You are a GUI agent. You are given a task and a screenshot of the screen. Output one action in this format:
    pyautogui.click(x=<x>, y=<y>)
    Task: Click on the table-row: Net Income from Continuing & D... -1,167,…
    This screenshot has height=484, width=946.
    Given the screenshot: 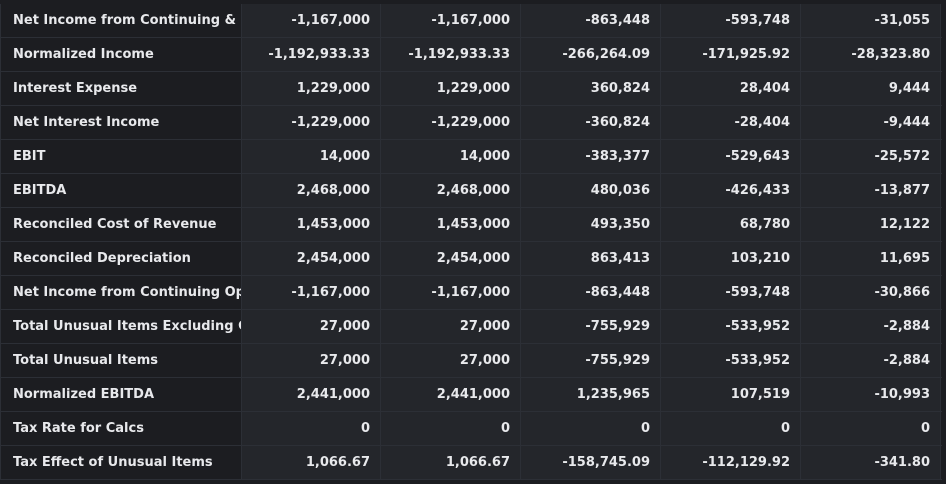 What is the action you would take?
    pyautogui.click(x=471, y=19)
    